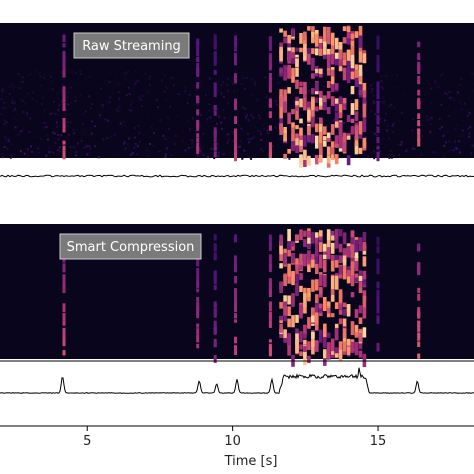 The width and height of the screenshot is (474, 474). Describe the element at coordinates (232, 441) in the screenshot. I see `x-tick-label: 10` at that location.